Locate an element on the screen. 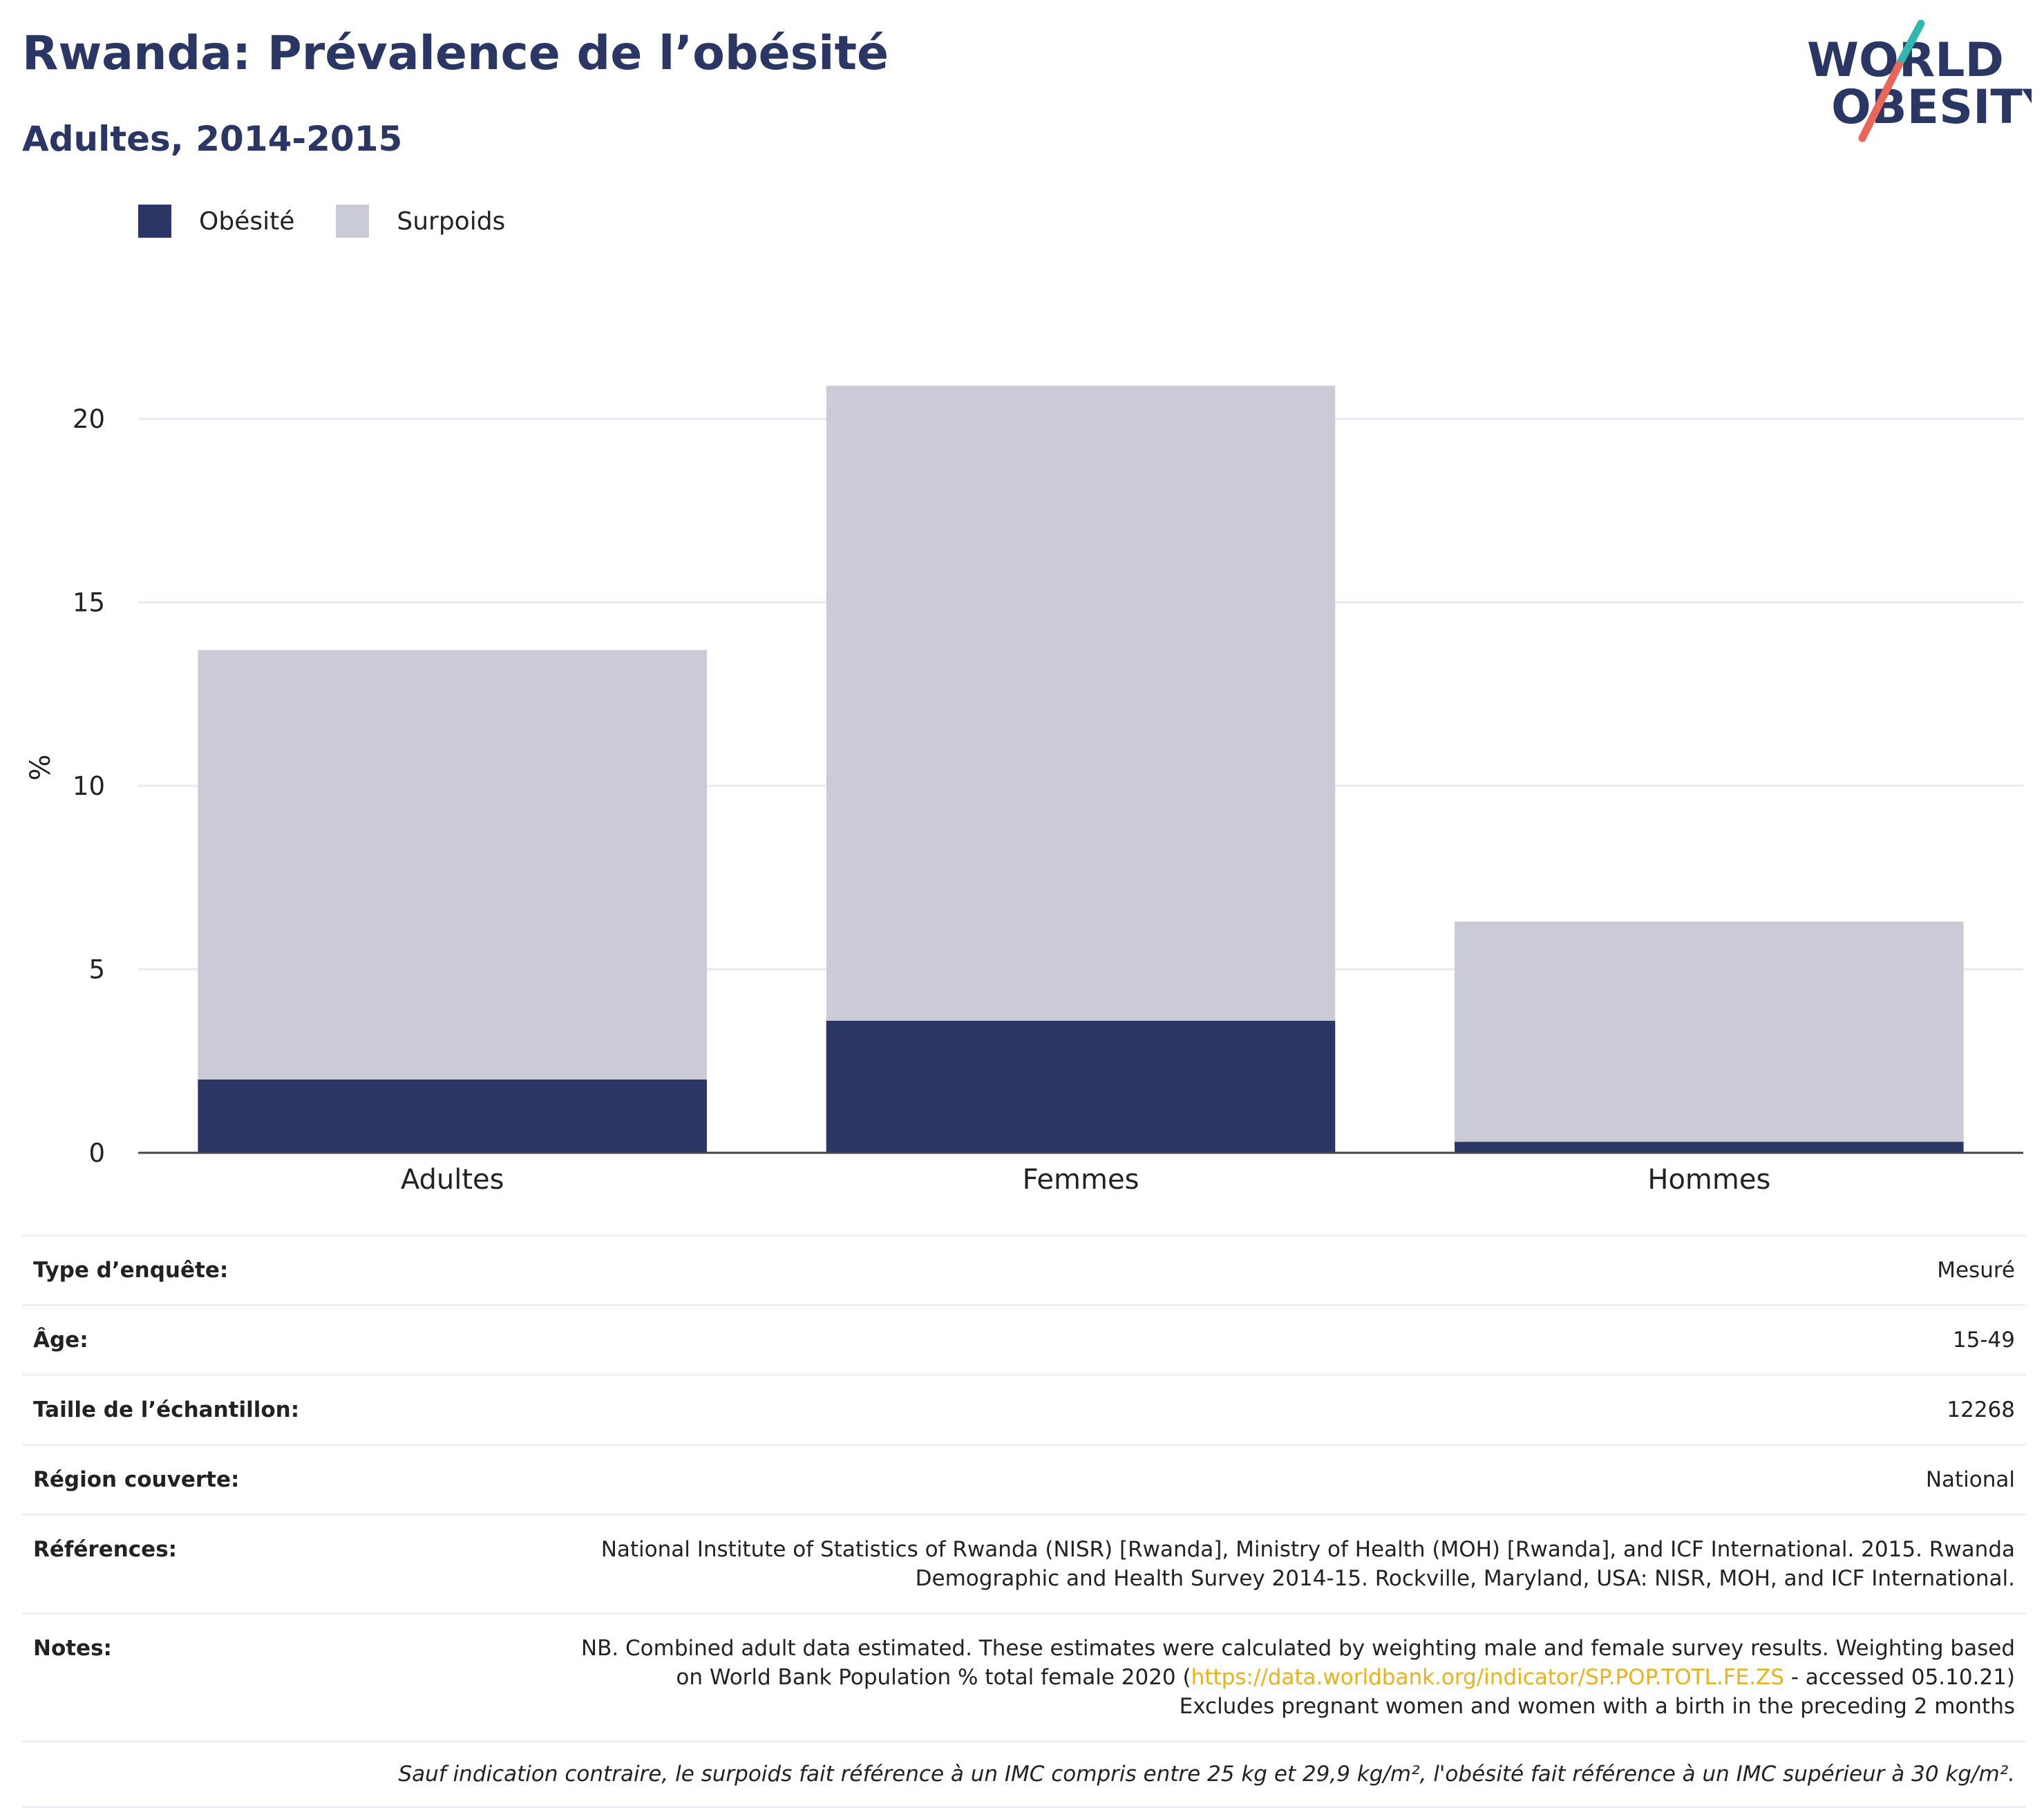 The image size is (2044, 1808). notes-line2-post: - accessed 05.10.21) is located at coordinates (1899, 1677).